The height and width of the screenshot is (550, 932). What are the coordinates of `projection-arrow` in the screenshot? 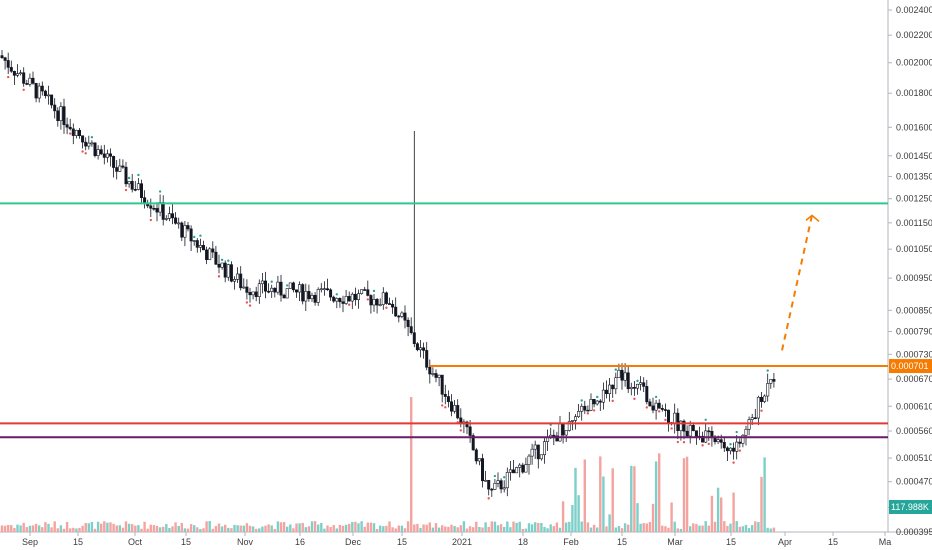 It's located at (800, 282).